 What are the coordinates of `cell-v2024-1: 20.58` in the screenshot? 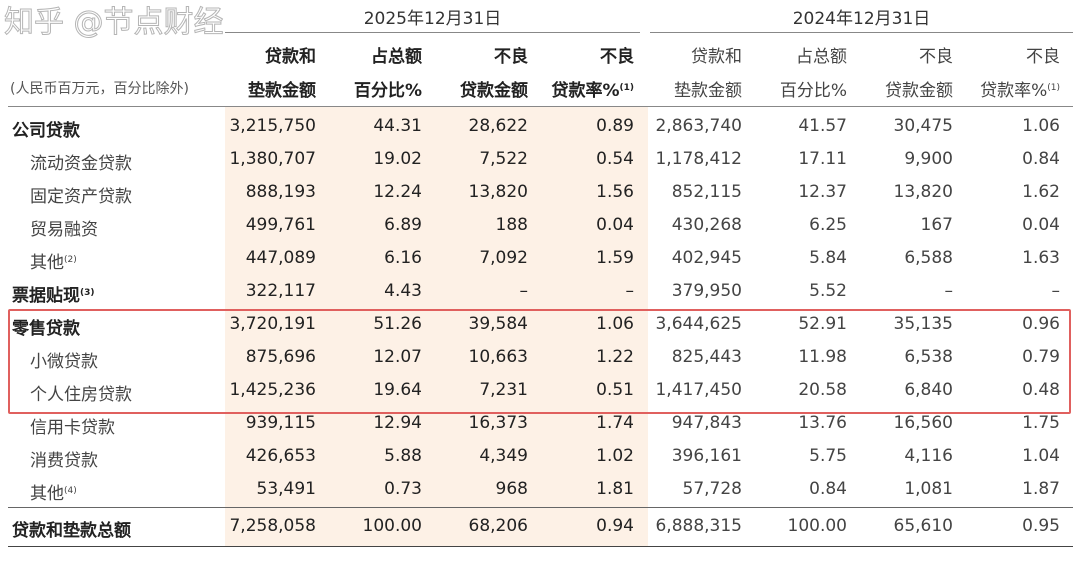 It's located at (822, 390).